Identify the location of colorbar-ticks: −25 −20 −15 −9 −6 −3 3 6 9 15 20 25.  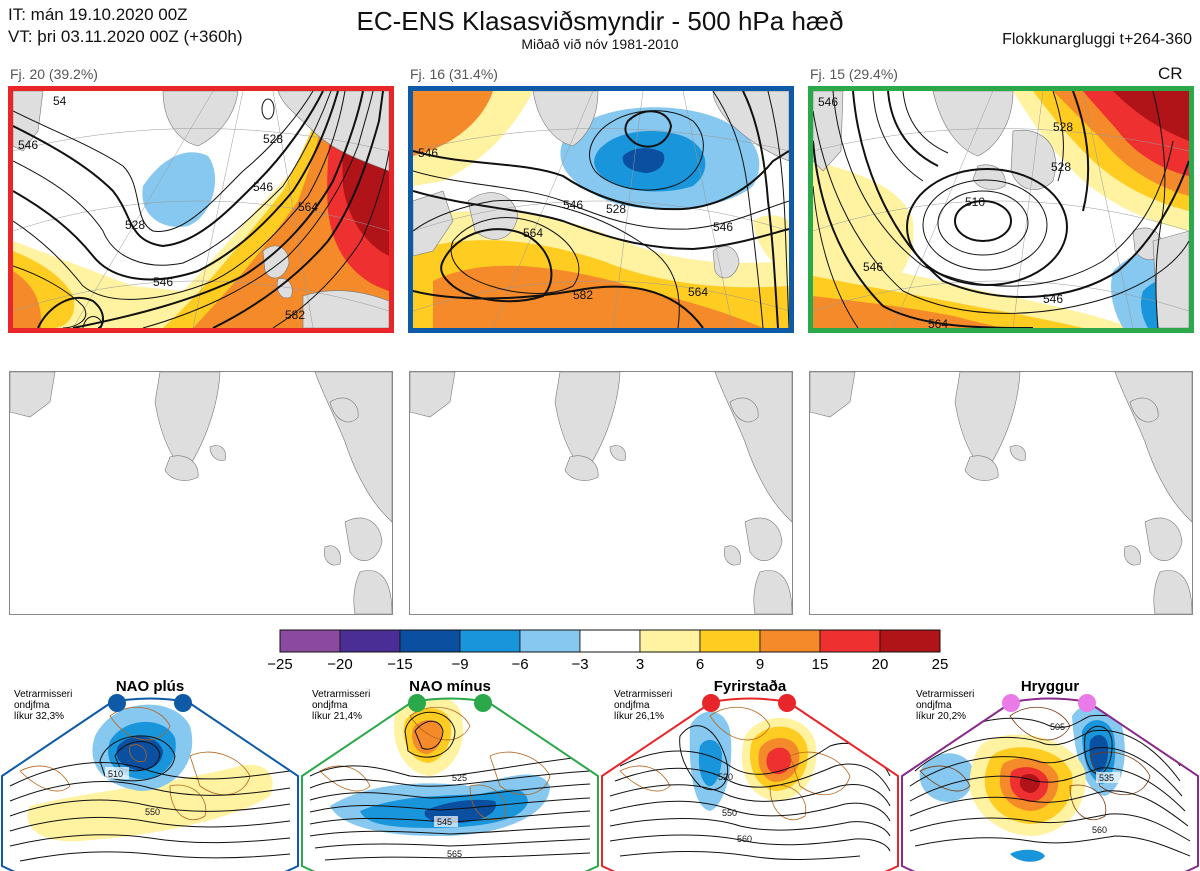
(607, 664).